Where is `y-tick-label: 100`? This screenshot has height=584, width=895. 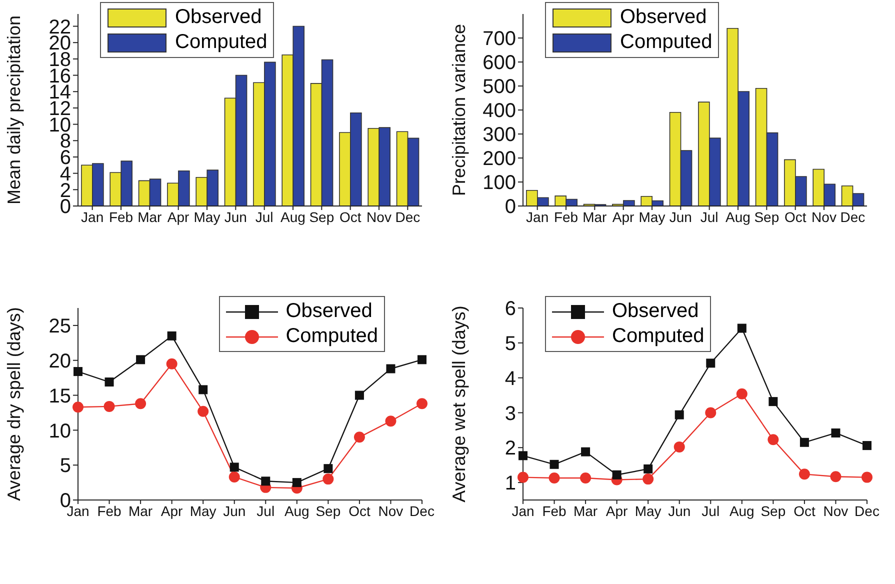 y-tick-label: 100 is located at coordinates (499, 183).